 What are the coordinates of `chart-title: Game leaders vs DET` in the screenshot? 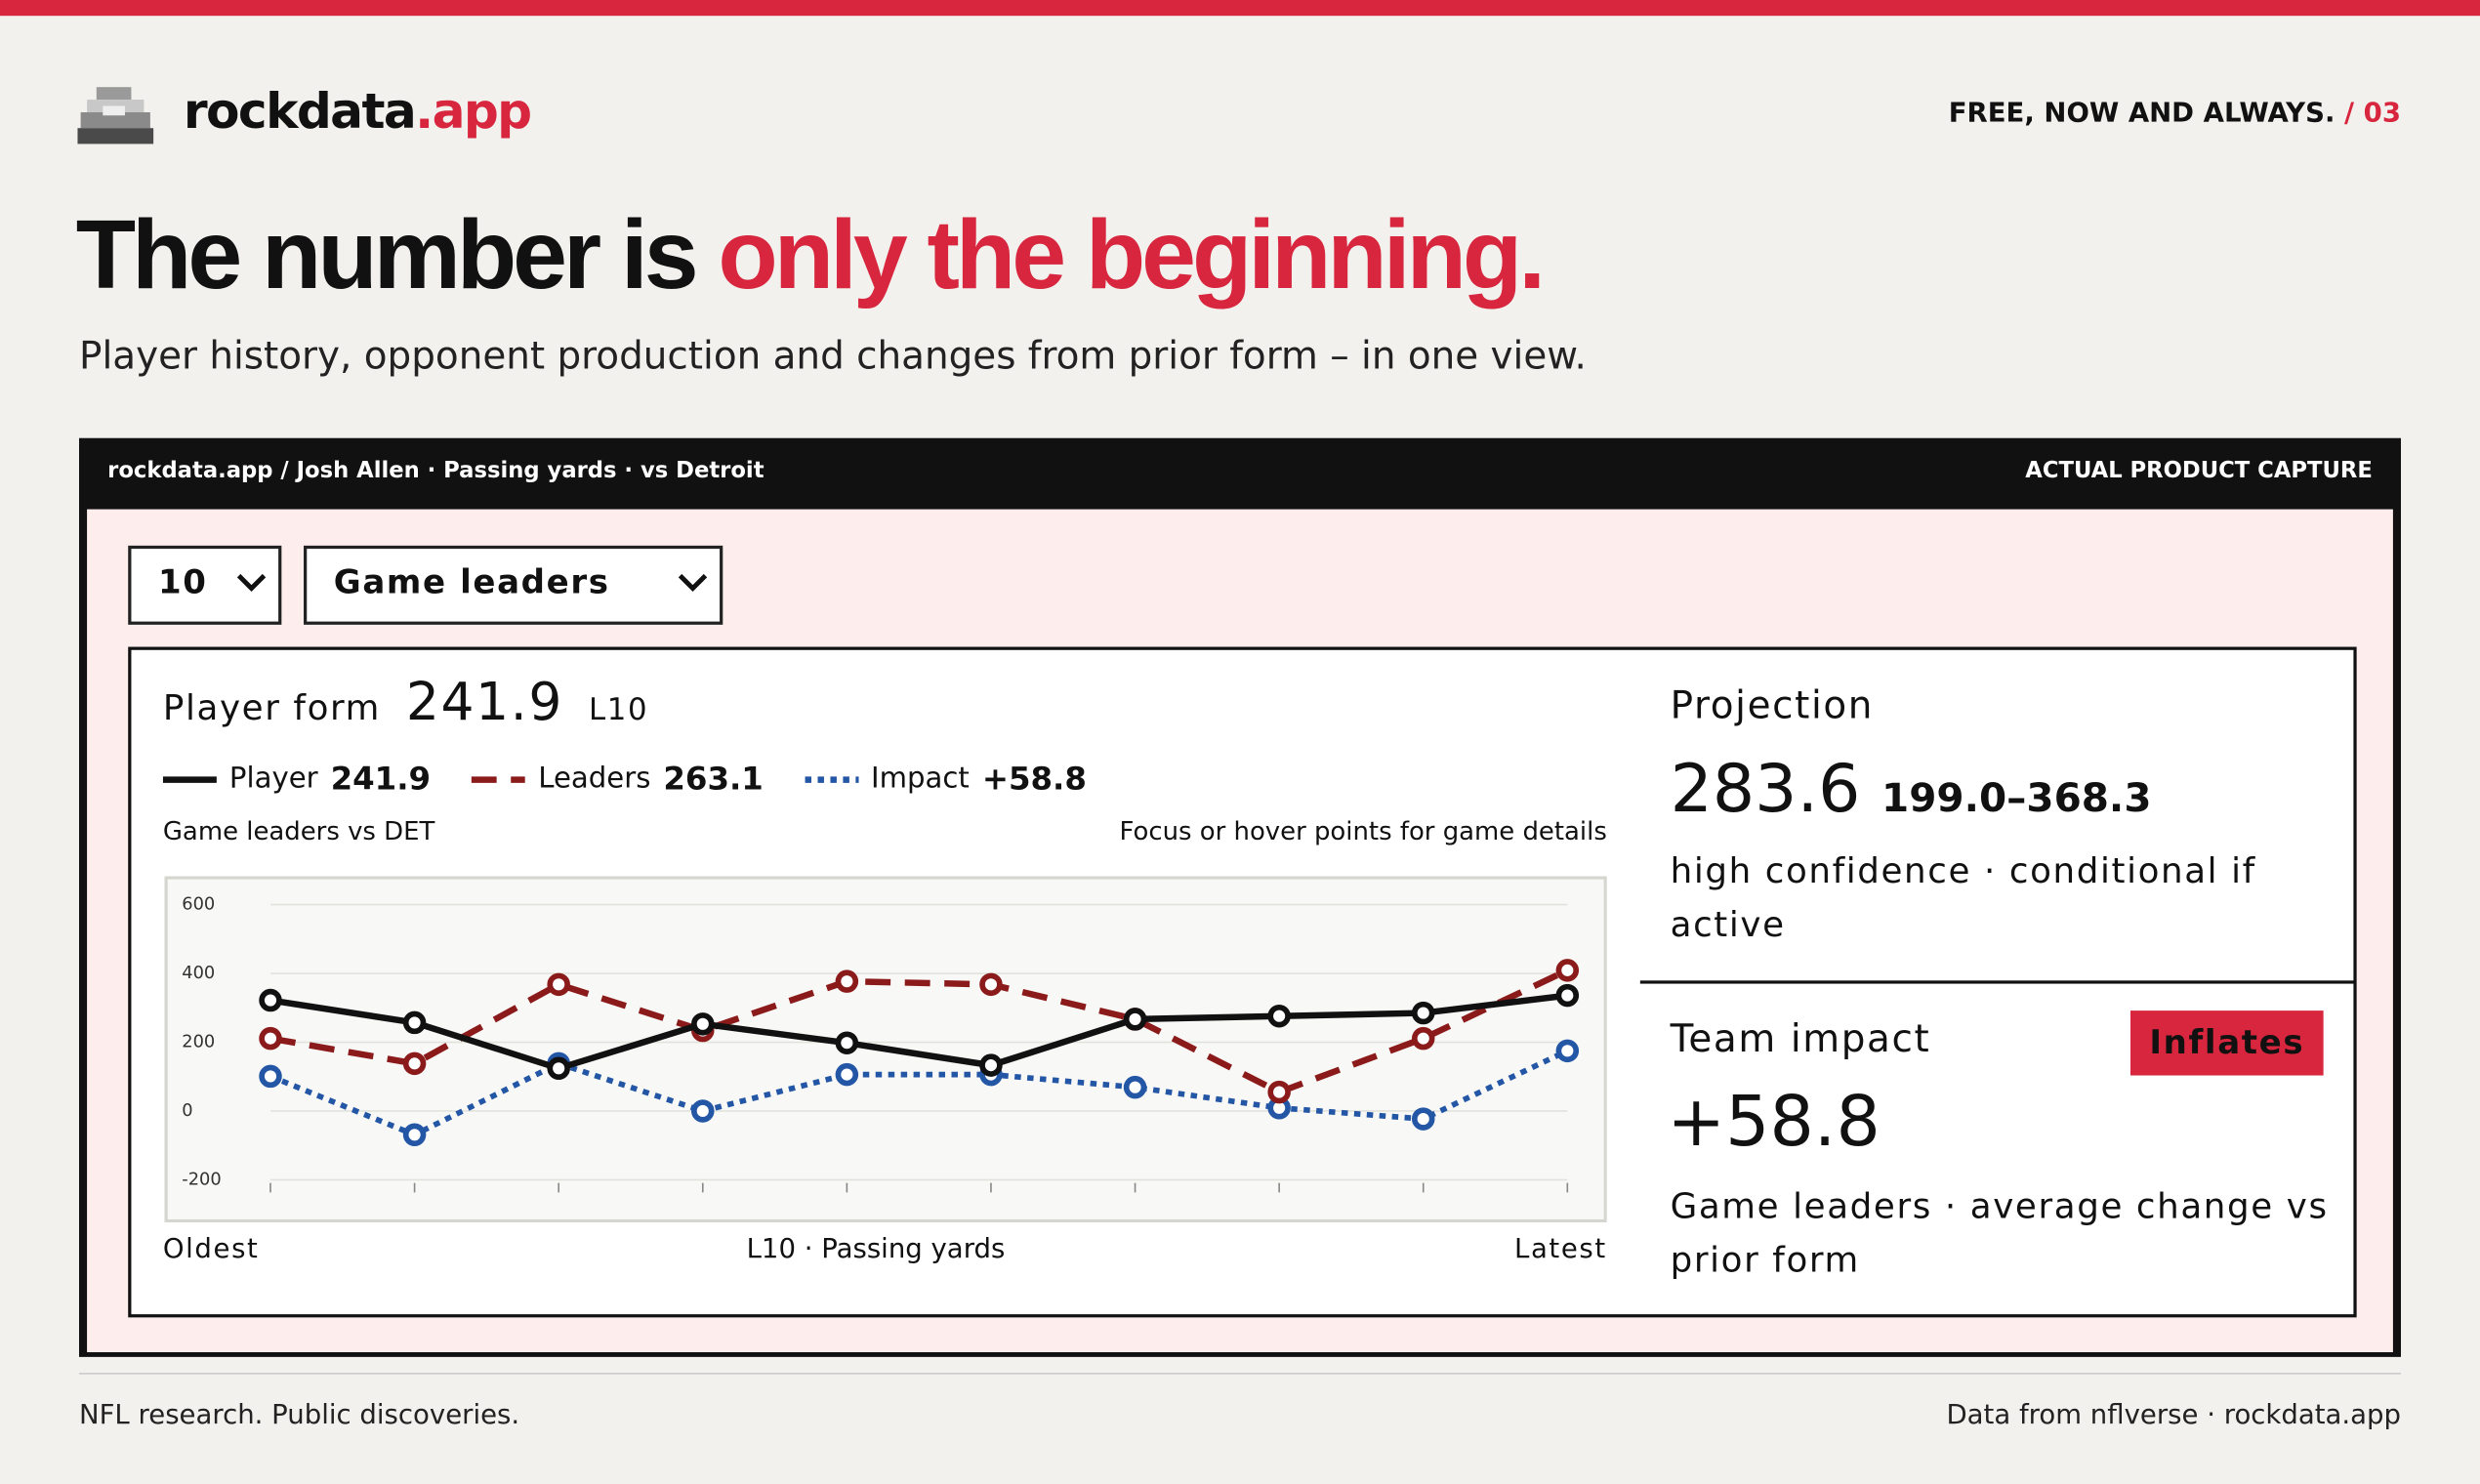 It's located at (298, 831).